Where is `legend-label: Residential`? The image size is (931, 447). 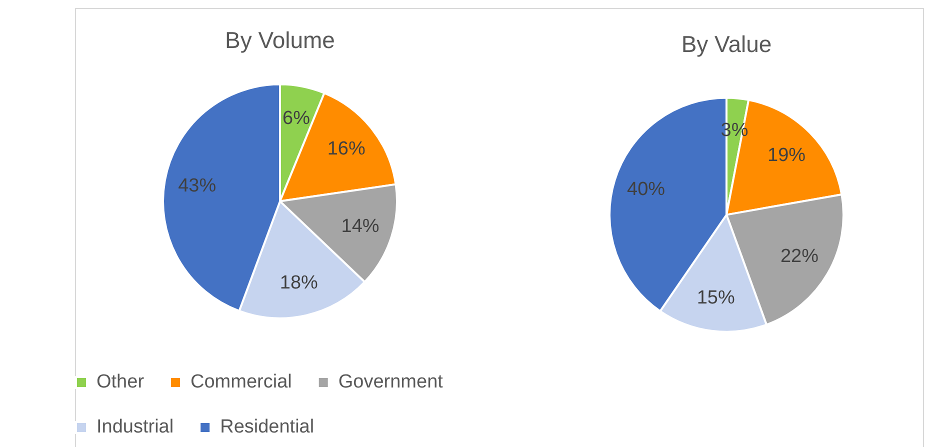
legend-label: Residential is located at coordinates (267, 427).